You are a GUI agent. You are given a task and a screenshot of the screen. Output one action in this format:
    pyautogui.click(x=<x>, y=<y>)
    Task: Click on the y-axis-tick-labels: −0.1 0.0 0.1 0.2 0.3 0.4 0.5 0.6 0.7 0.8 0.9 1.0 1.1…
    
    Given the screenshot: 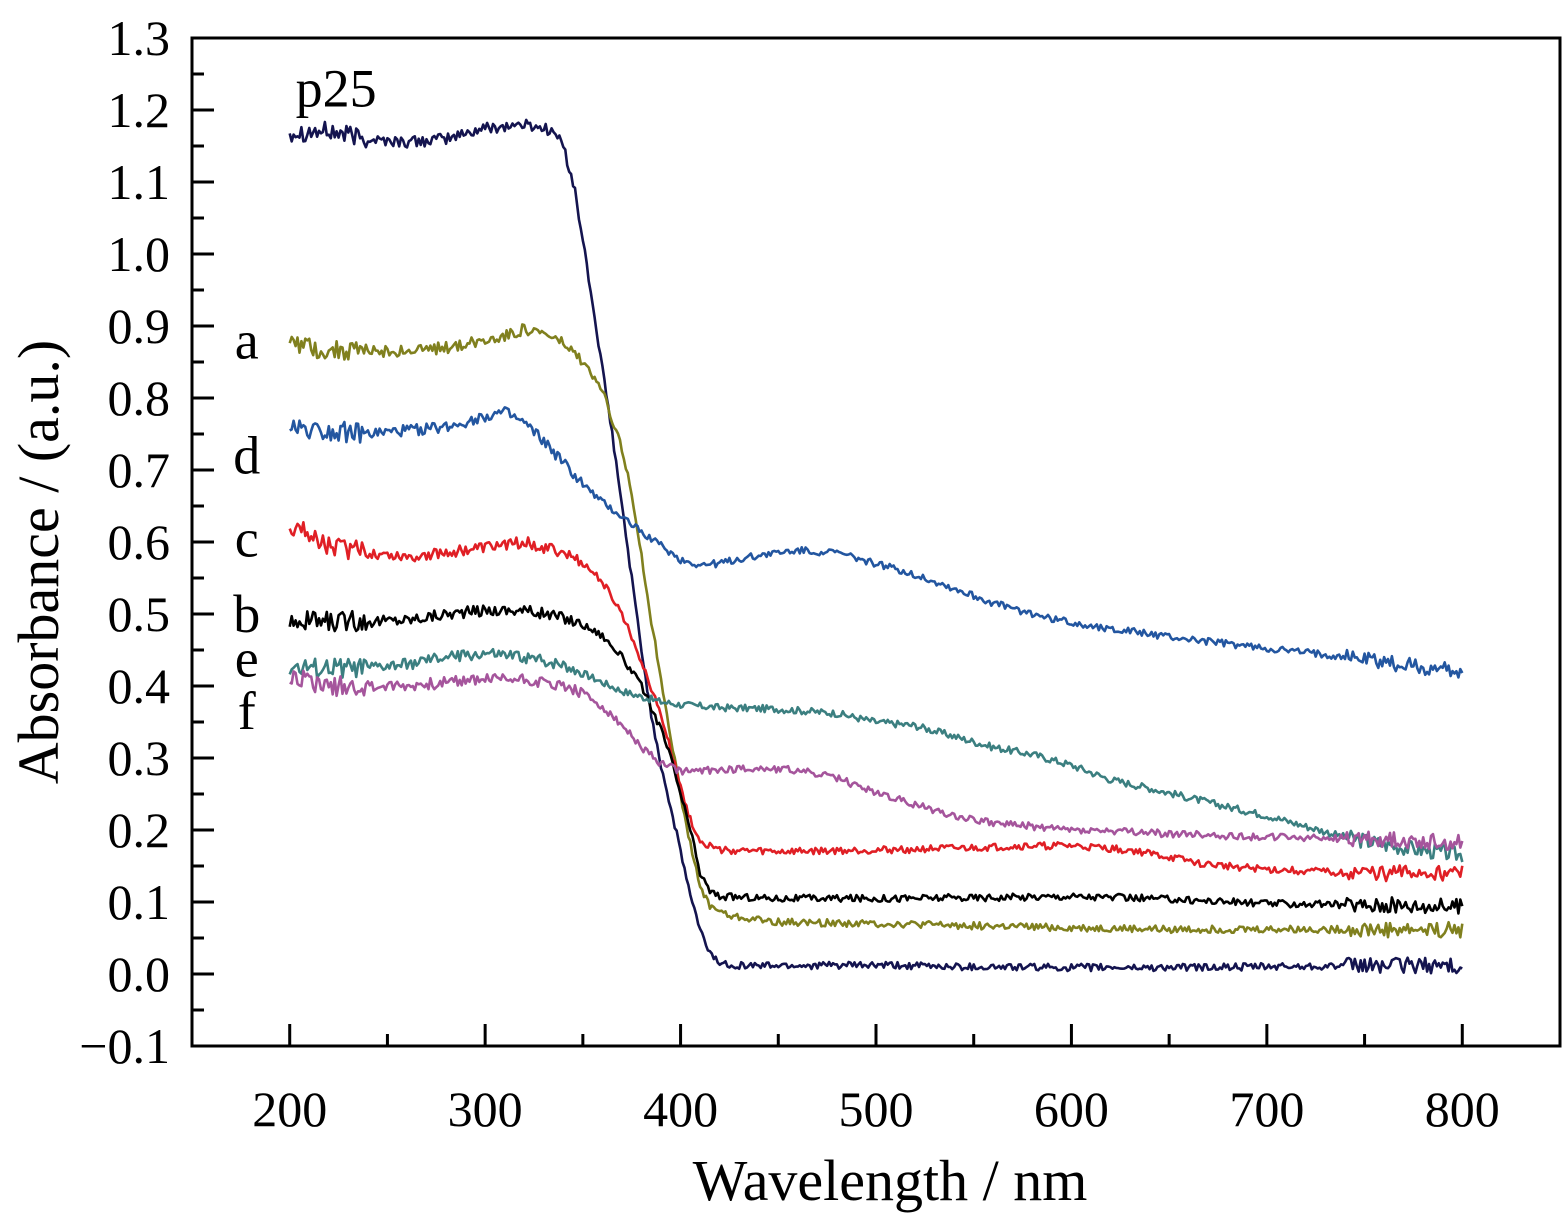 What is the action you would take?
    pyautogui.click(x=124, y=542)
    